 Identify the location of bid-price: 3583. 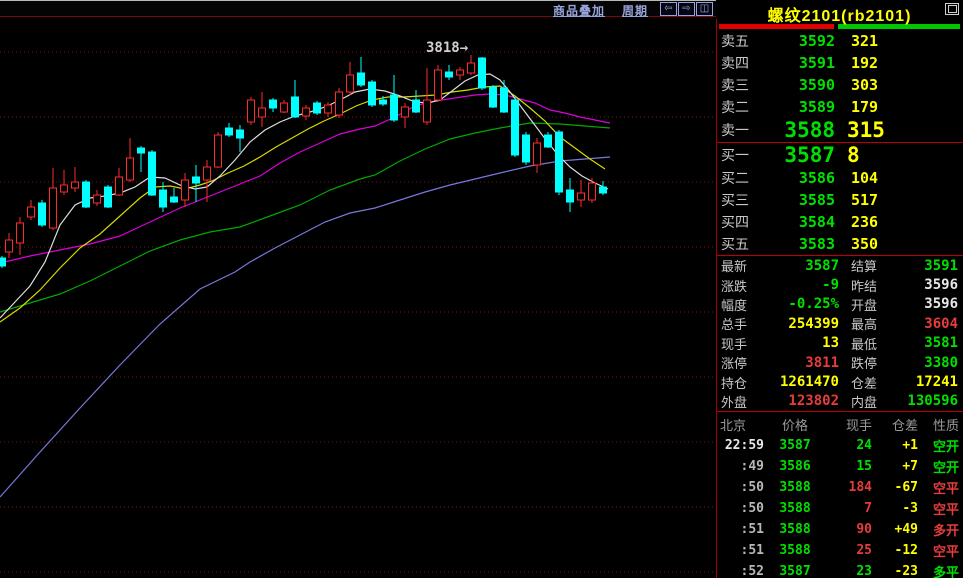
(816, 244).